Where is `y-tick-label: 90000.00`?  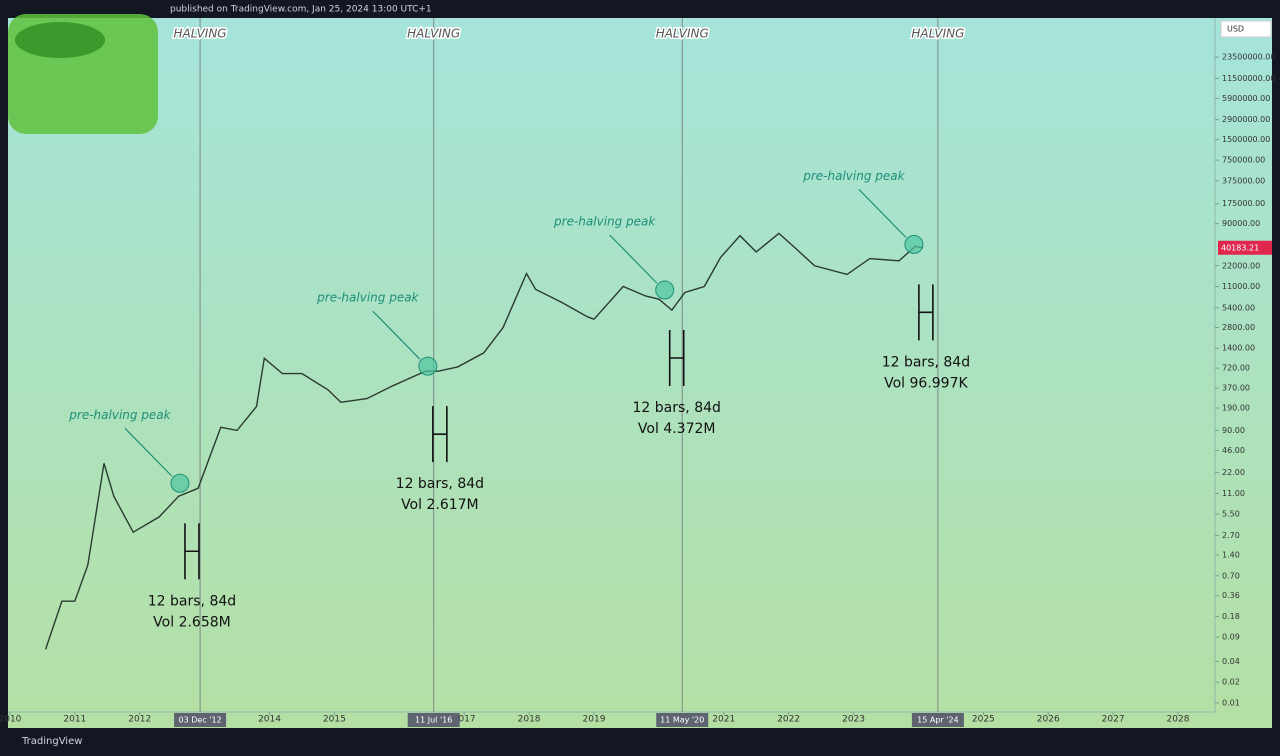 y-tick-label: 90000.00 is located at coordinates (1241, 223).